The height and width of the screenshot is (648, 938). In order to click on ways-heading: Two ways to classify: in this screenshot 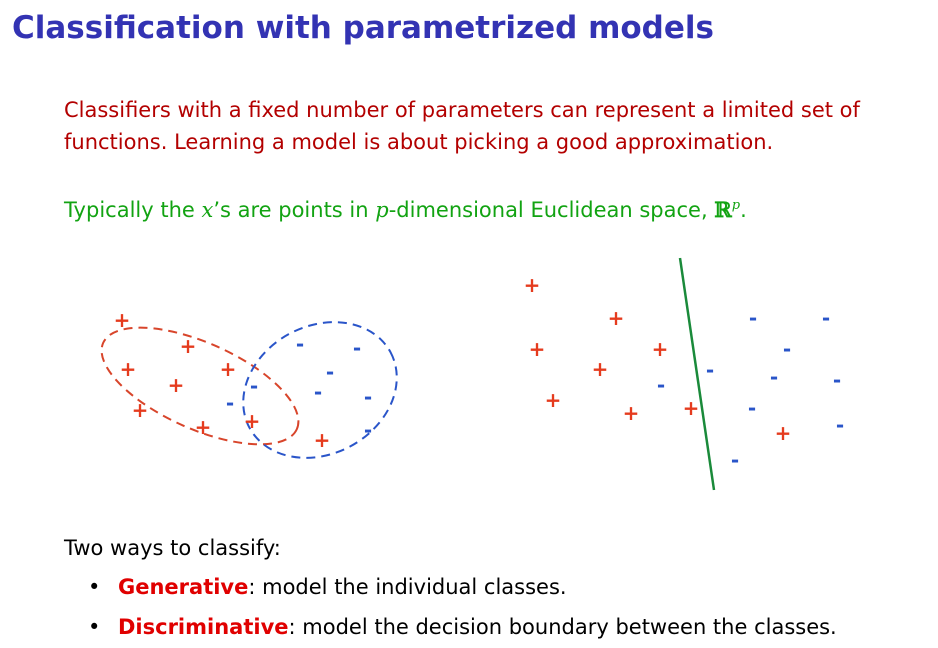, I will do `click(172, 548)`.